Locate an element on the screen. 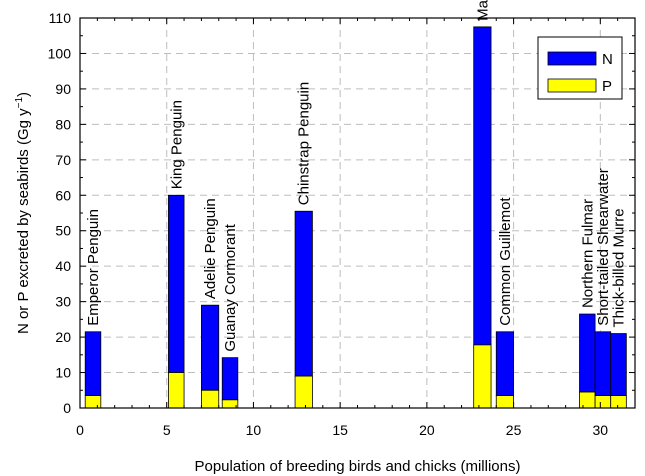 Image resolution: width=645 pixels, height=476 pixels. bar-label: Macaroni Penguin is located at coordinates (482, 10).